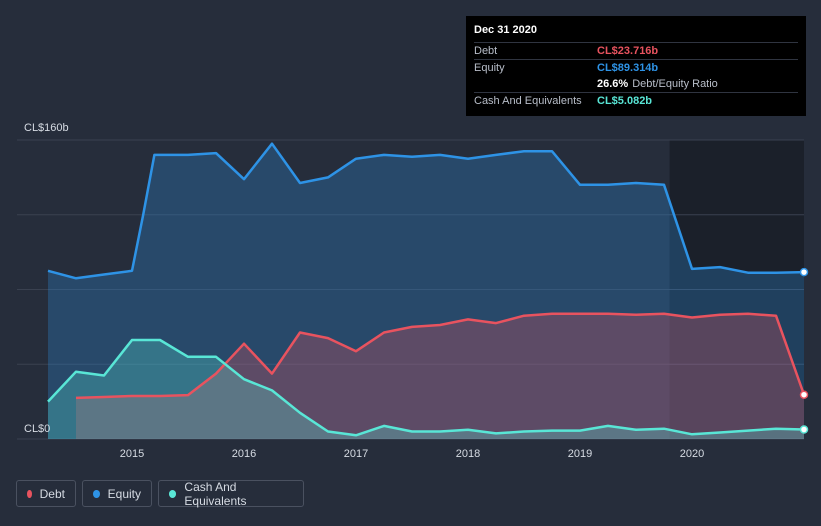 The image size is (821, 526). What do you see at coordinates (804, 429) in the screenshot?
I see `cash-and-equivalents-end-marker` at bounding box center [804, 429].